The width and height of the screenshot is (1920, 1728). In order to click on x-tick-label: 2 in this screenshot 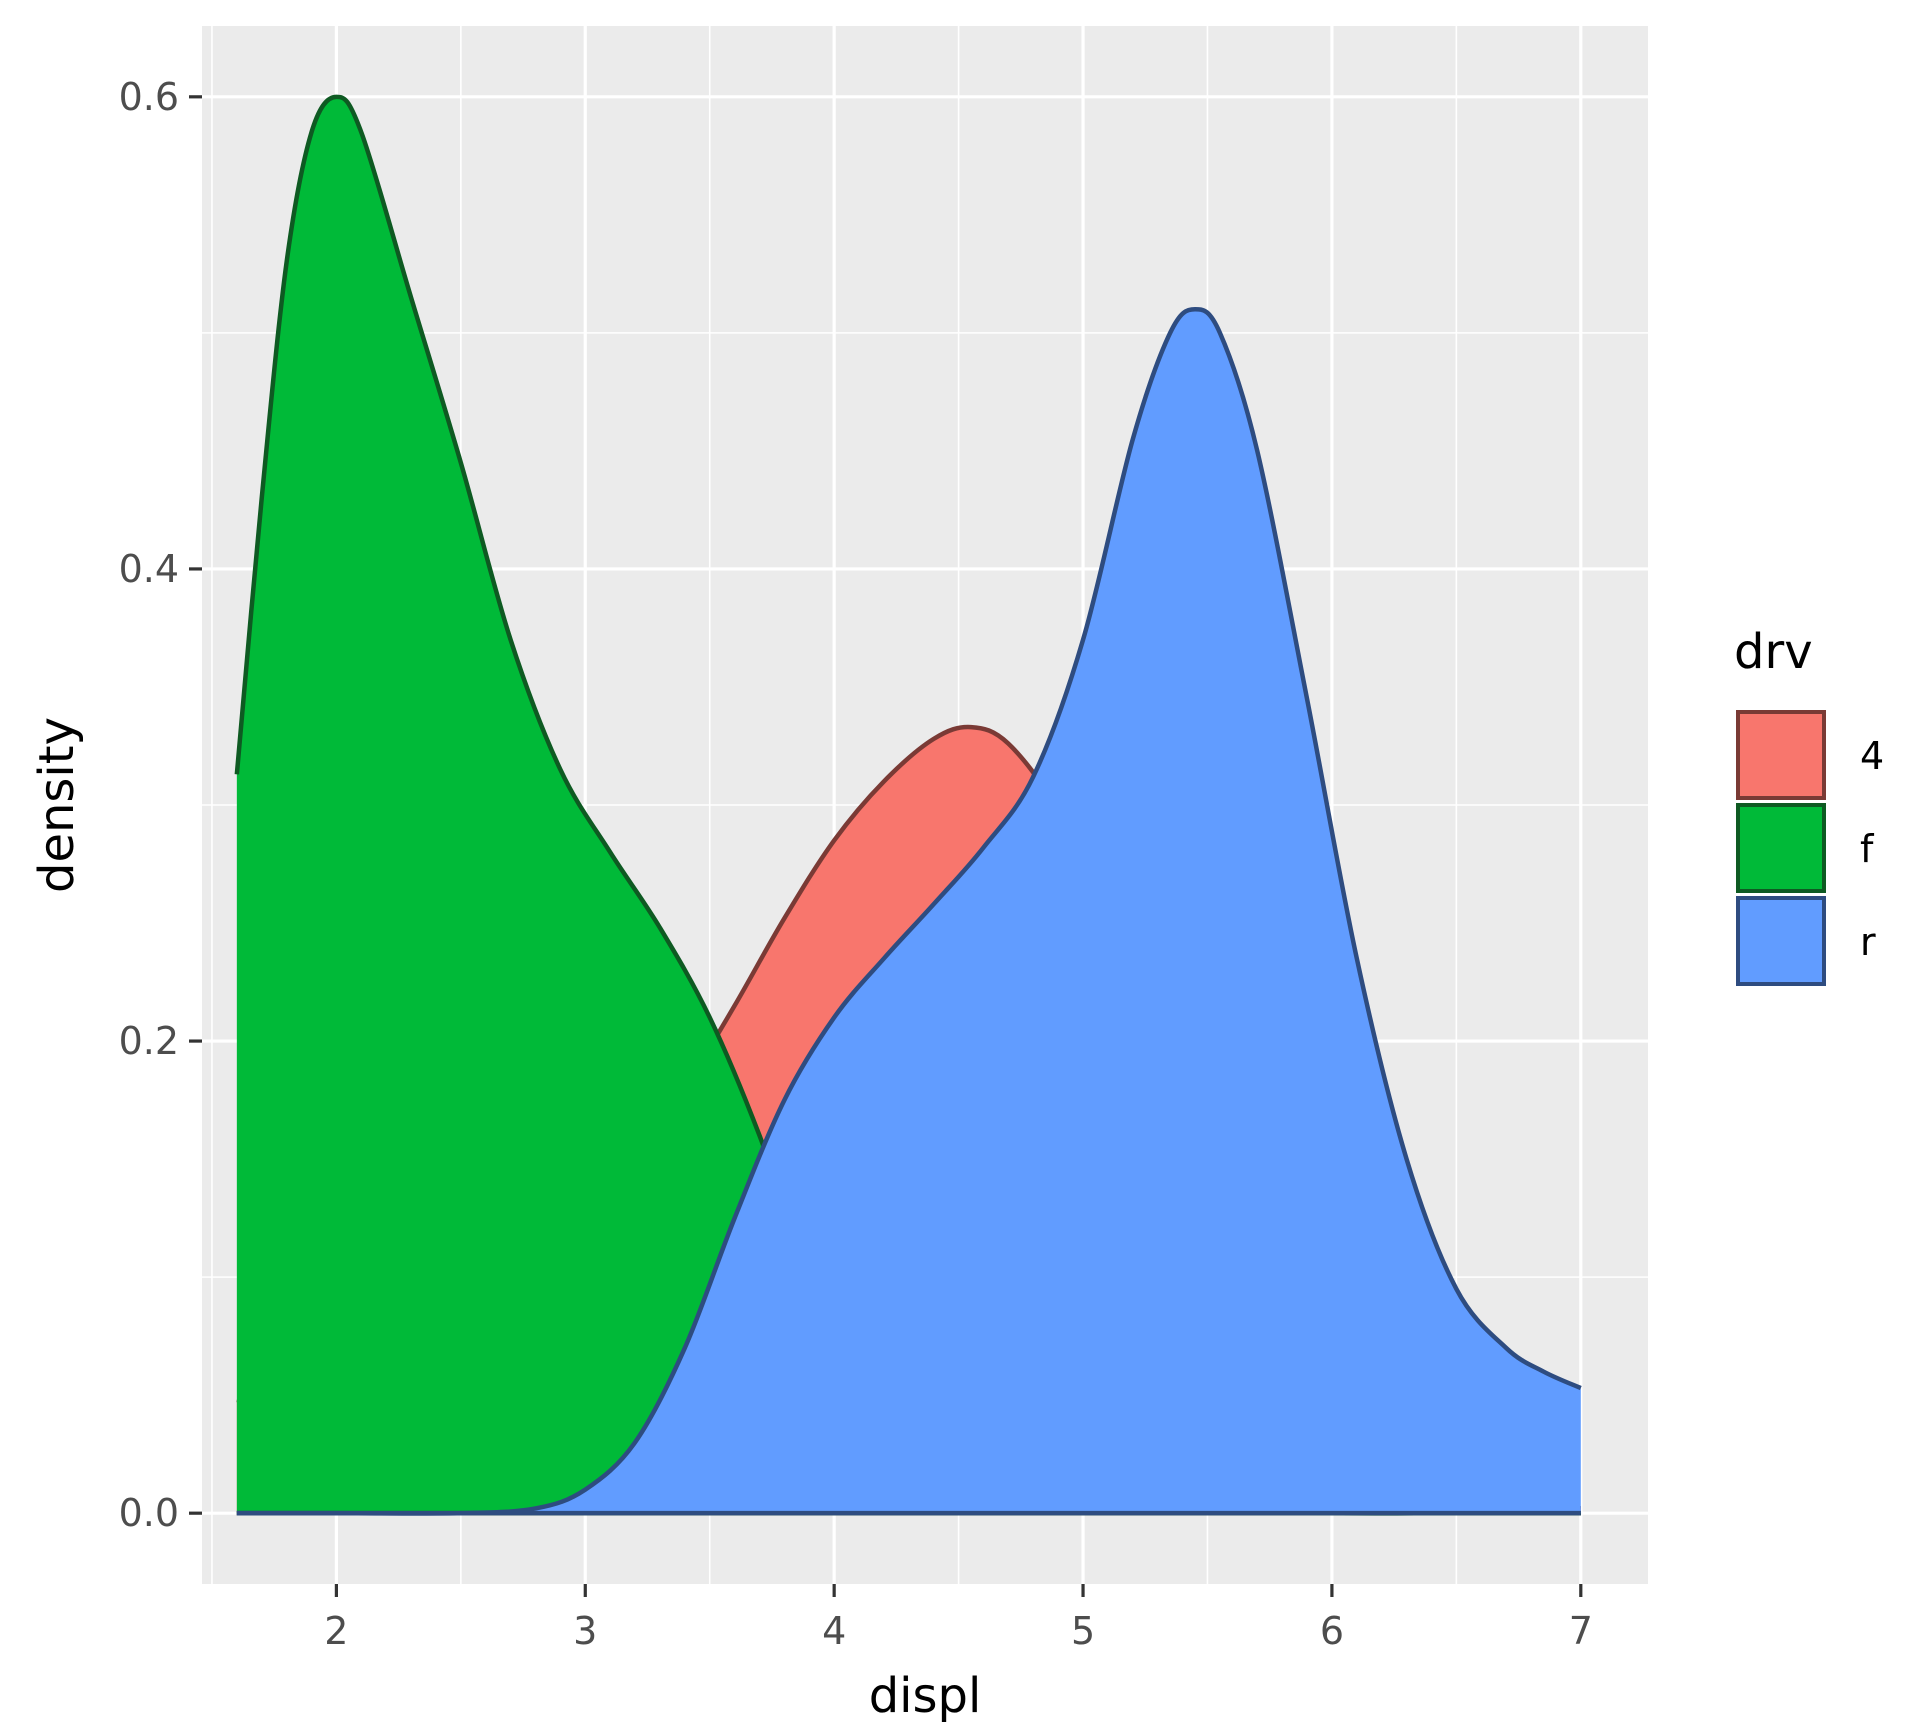, I will do `click(336, 1631)`.